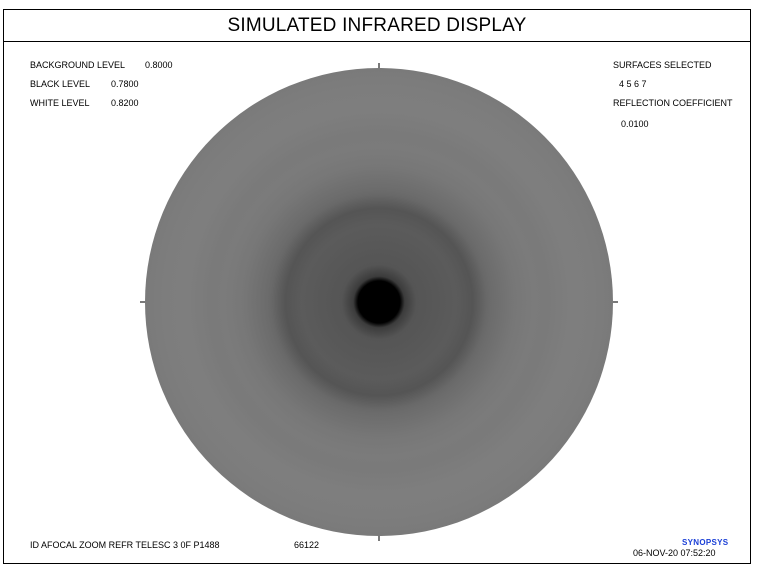 This screenshot has width=758, height=567. I want to click on title-bar: SIMULATED INFRARED DISPLAY, so click(377, 26).